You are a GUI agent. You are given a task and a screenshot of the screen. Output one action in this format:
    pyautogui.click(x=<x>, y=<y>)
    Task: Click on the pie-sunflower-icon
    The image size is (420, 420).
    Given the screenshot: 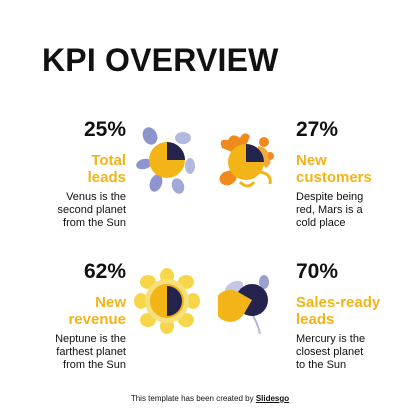 What is the action you would take?
    pyautogui.click(x=167, y=301)
    